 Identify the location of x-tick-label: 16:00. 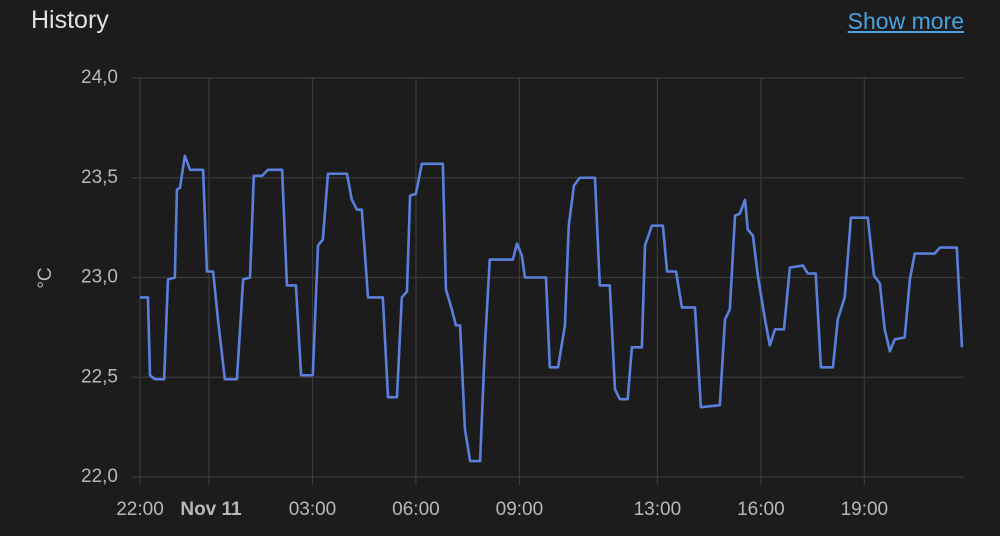
(761, 509).